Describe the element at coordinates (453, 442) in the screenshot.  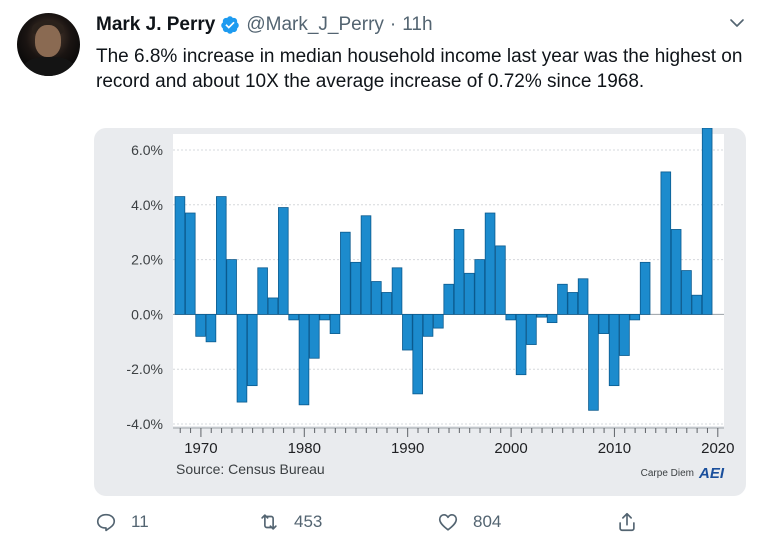
I see `x-axis: 1970 1980 1990 2000 2010 2020` at that location.